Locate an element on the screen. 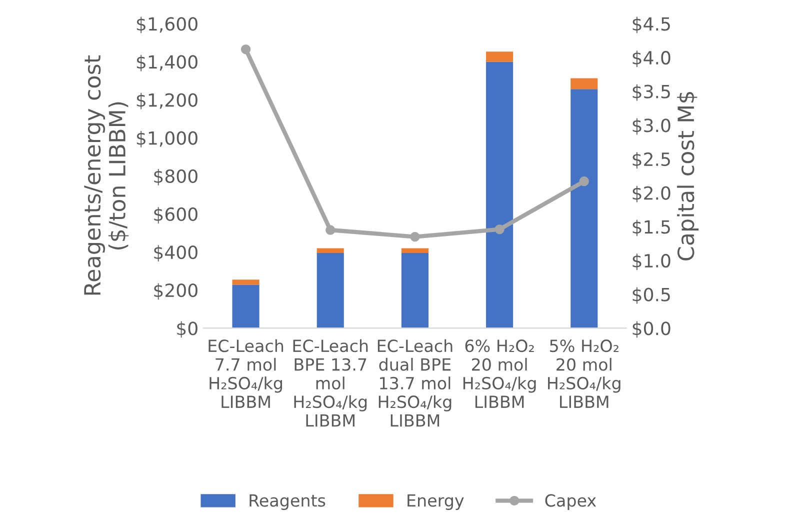 This screenshot has width=798, height=525. y2-axis-title: Capital cost M$ is located at coordinates (688, 176).